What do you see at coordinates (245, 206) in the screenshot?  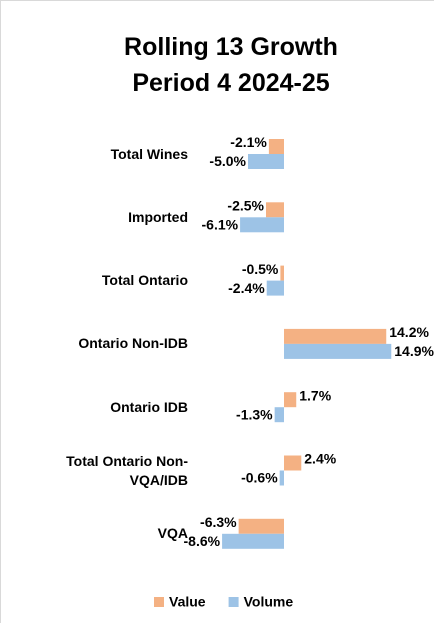 I see `data-label: -2.5%` at bounding box center [245, 206].